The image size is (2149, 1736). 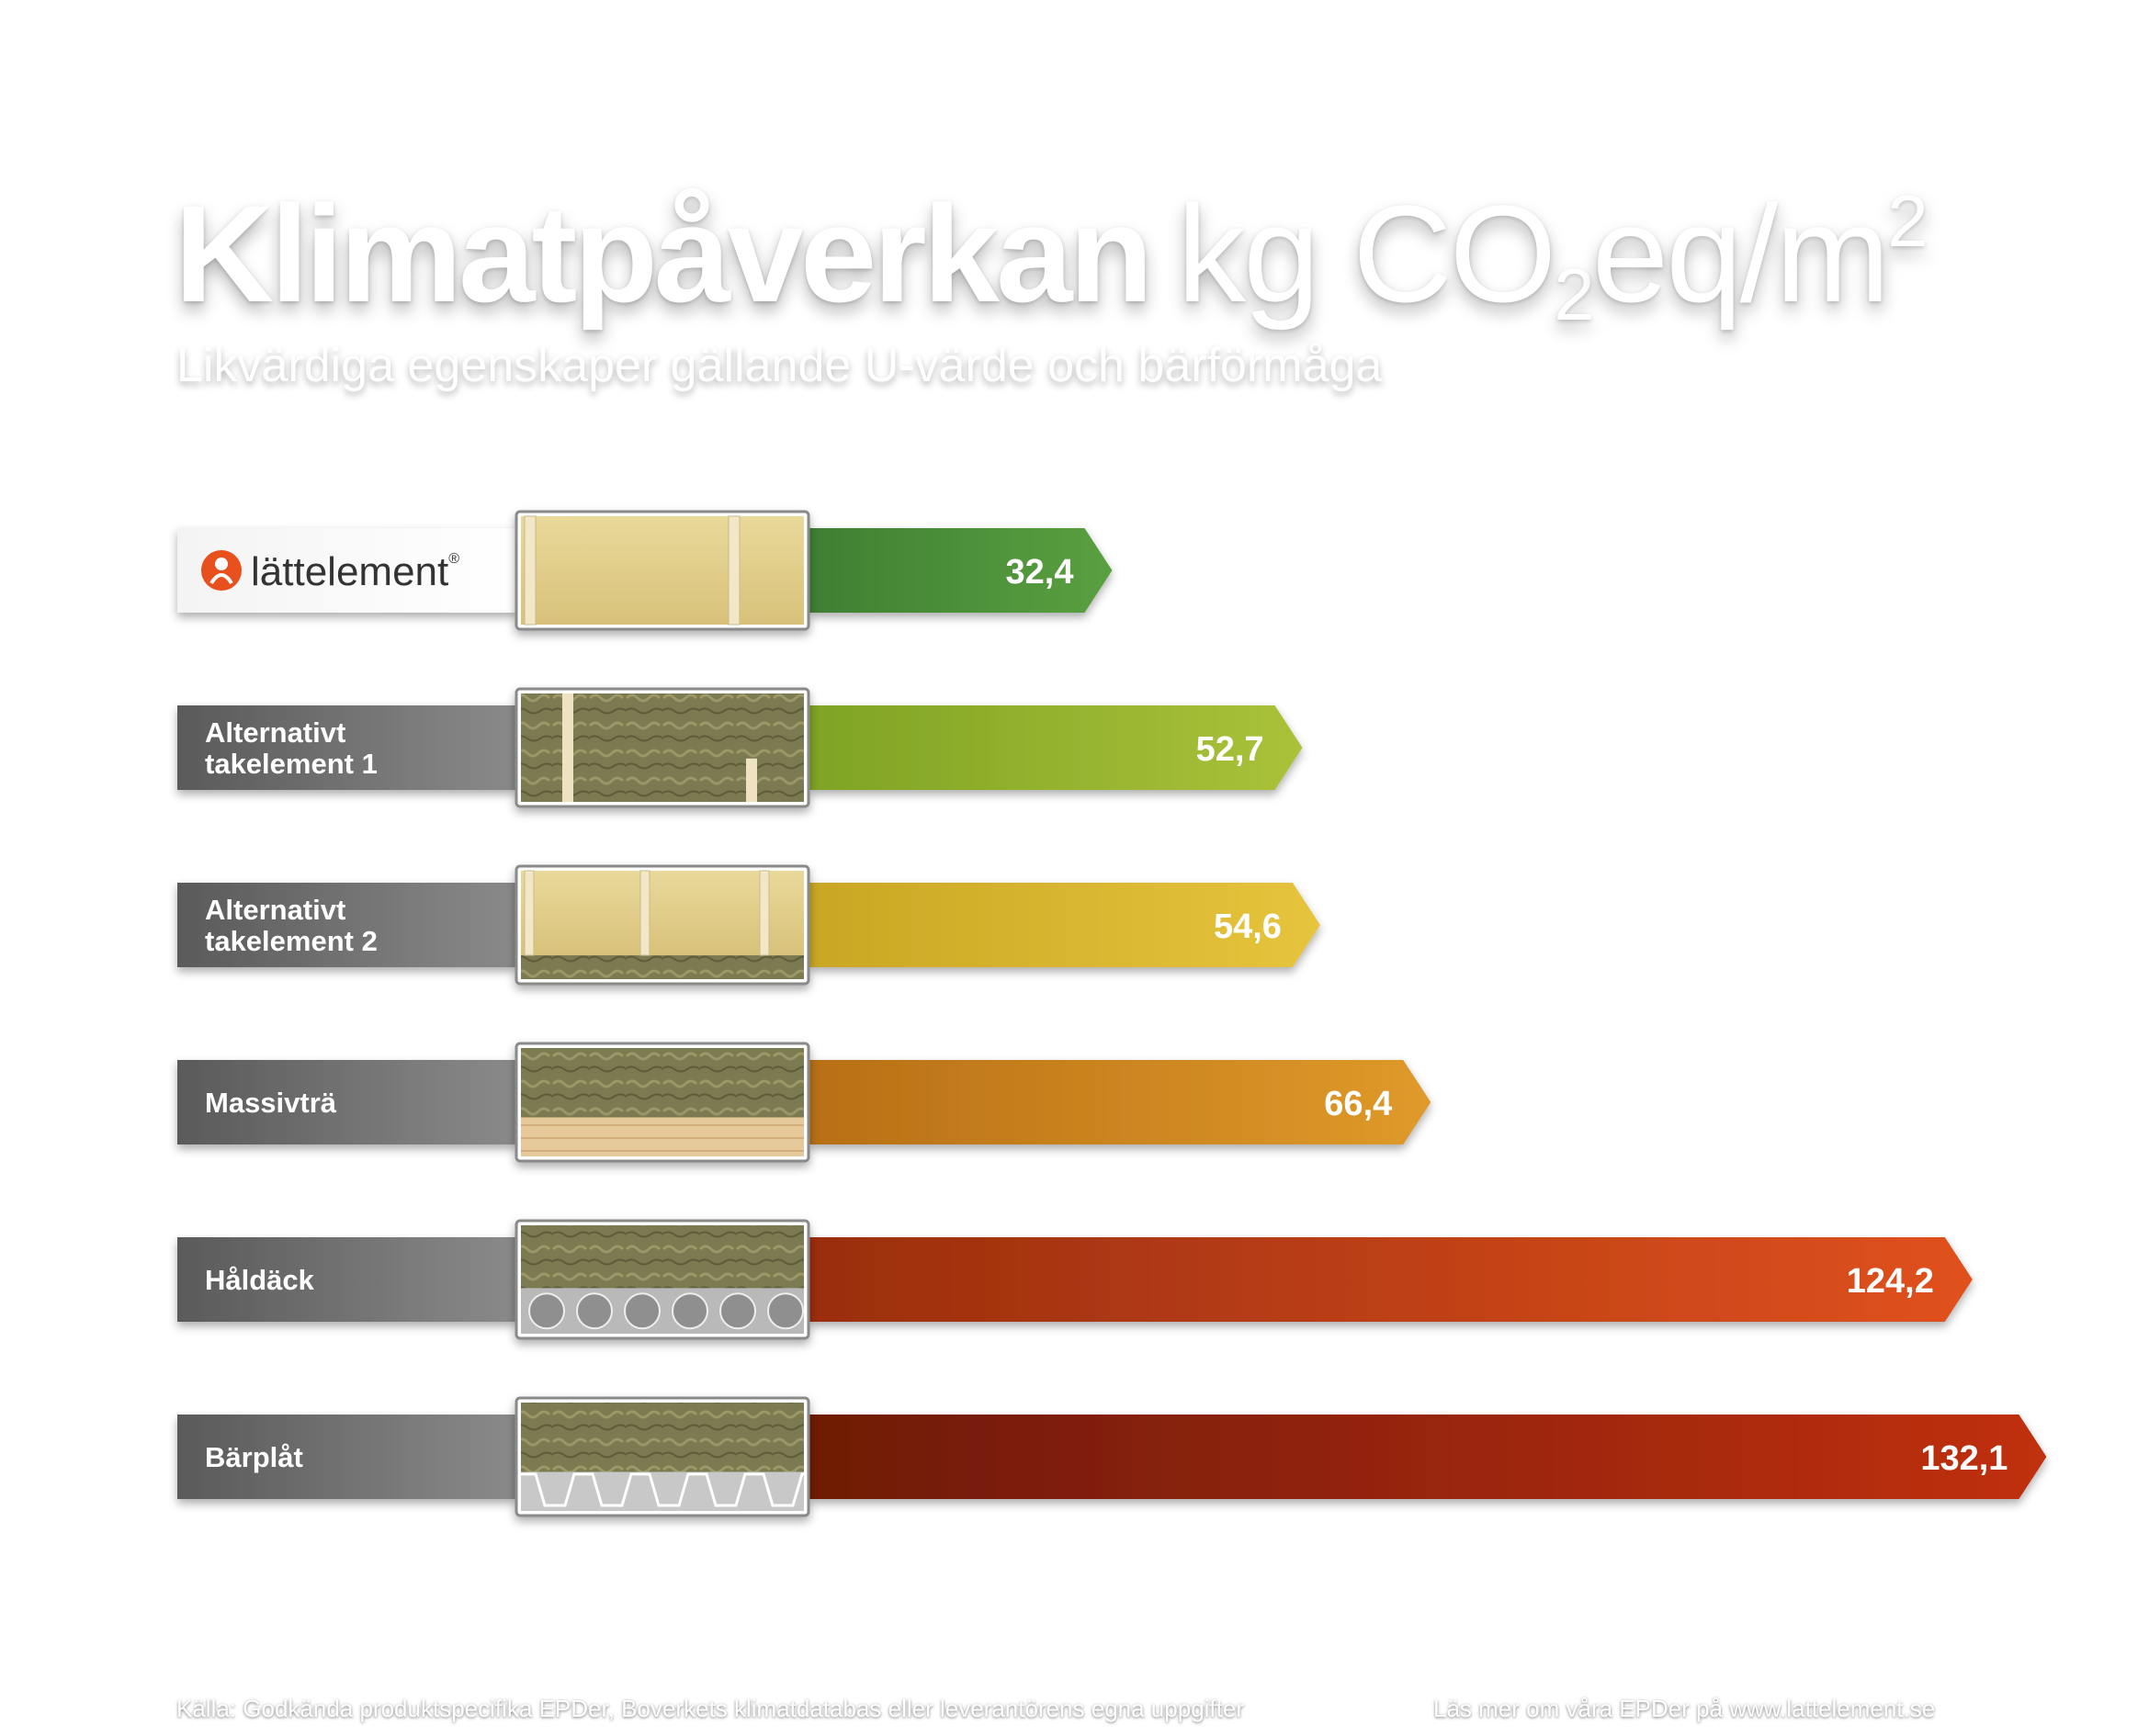 I want to click on bar-row-1: 32,4 lättelement®, so click(x=645, y=570).